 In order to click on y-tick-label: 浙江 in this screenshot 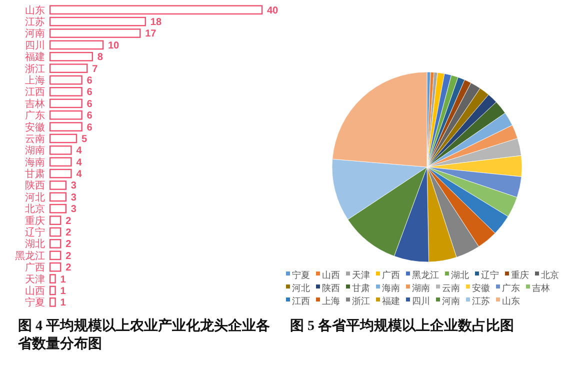, I will do `click(35, 68)`.